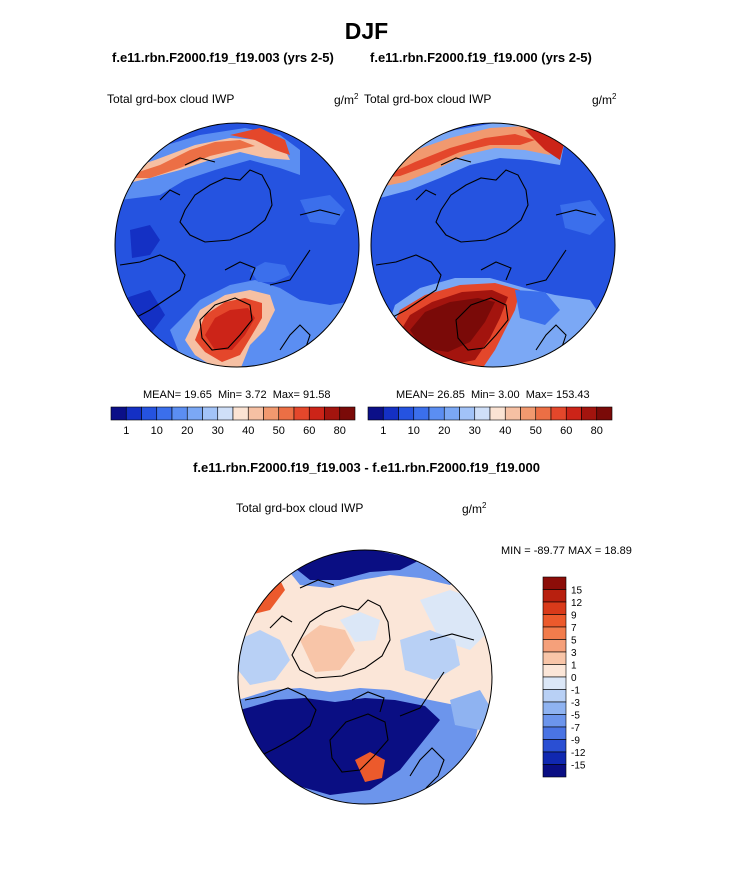 The image size is (733, 882). Describe the element at coordinates (414, 431) in the screenshot. I see `cbar-b-tick-label: 10` at that location.